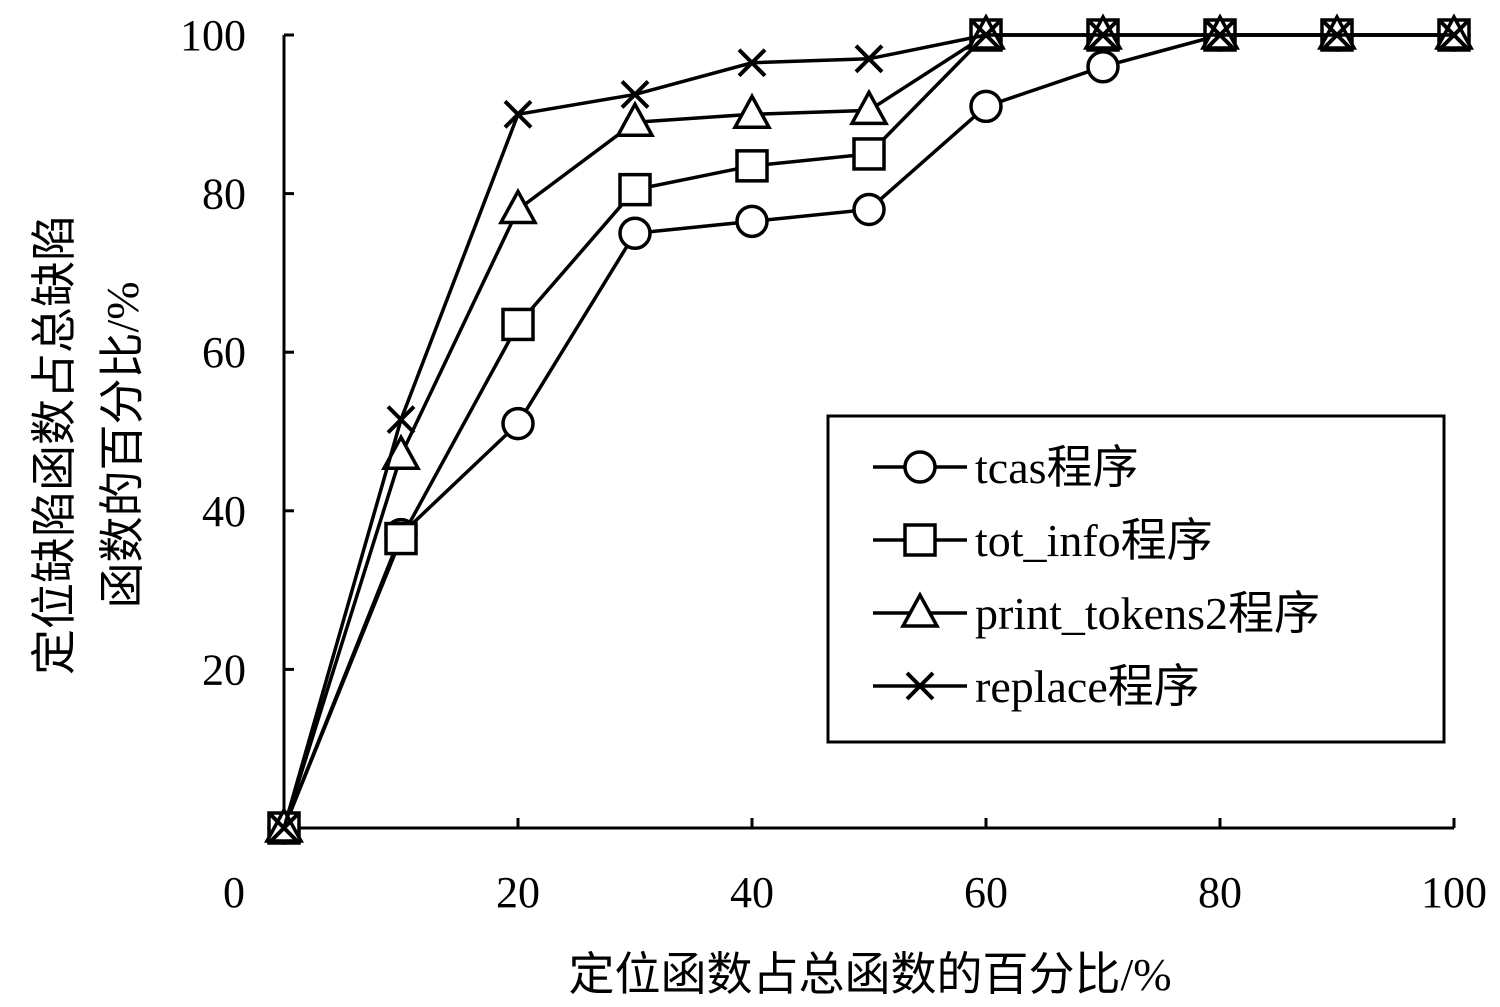  What do you see at coordinates (1147, 613) in the screenshot?
I see `legend-label: print_tokens2程序` at bounding box center [1147, 613].